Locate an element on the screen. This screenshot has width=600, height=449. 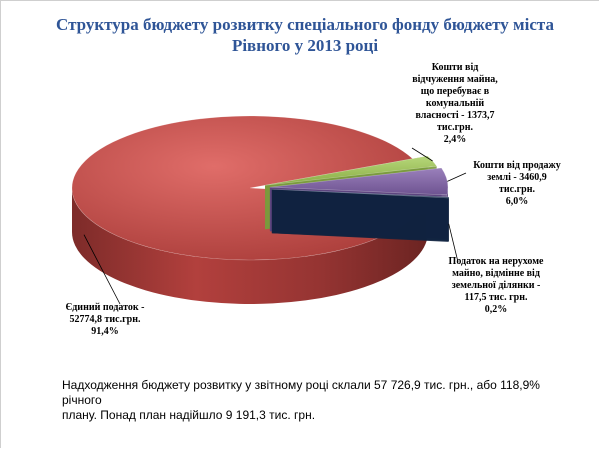
label-red-line: 91,4% is located at coordinates (105, 331).